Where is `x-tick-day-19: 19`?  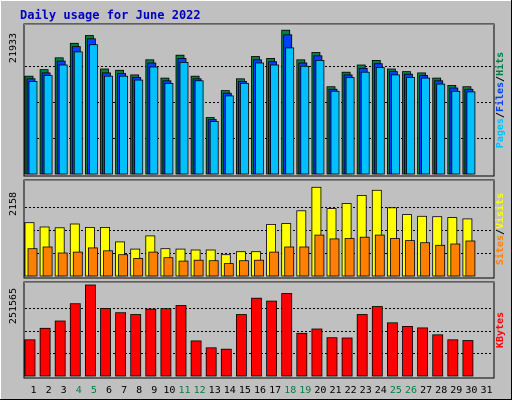 x-tick-day-19: 19 is located at coordinates (305, 390).